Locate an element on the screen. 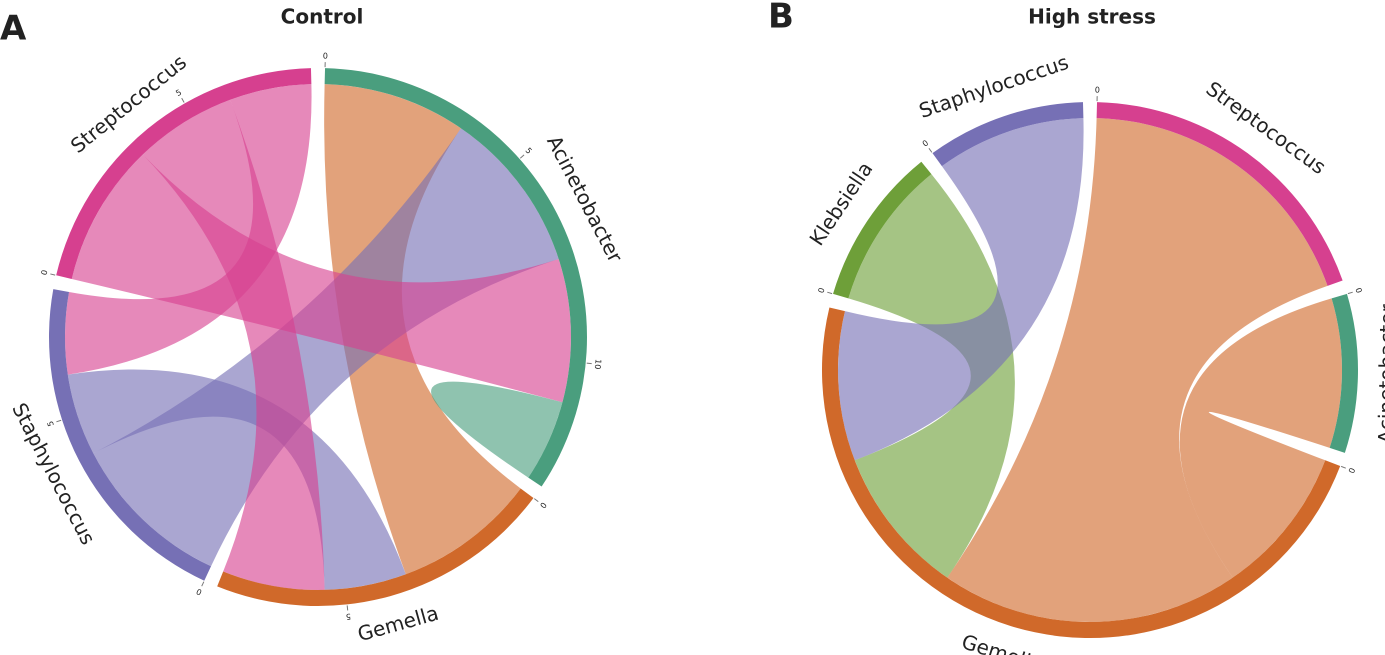  tick-label: 10 is located at coordinates (598, 364).